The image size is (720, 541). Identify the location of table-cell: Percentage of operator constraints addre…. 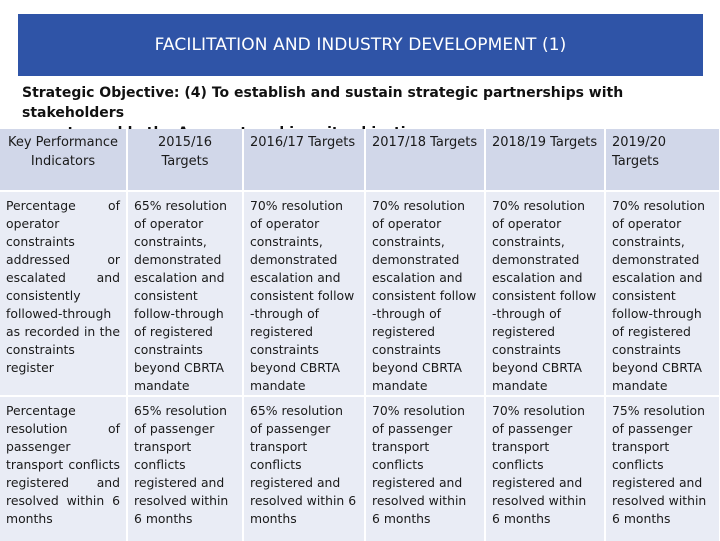
(64, 293).